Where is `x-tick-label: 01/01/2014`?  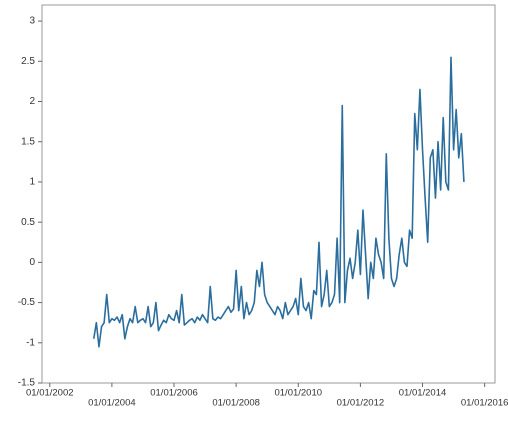
x-tick-label: 01/01/2014 is located at coordinates (423, 393).